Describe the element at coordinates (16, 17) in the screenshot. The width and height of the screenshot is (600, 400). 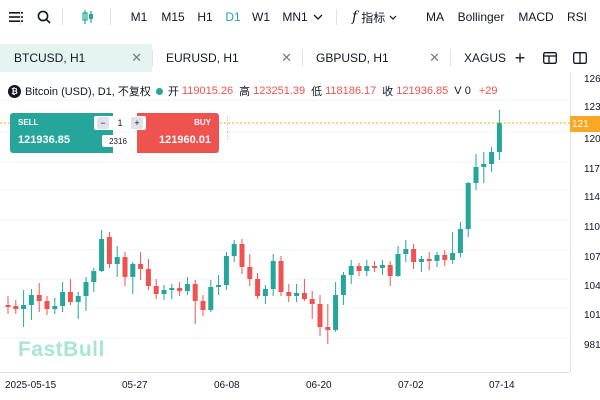
I see `menu-icon` at that location.